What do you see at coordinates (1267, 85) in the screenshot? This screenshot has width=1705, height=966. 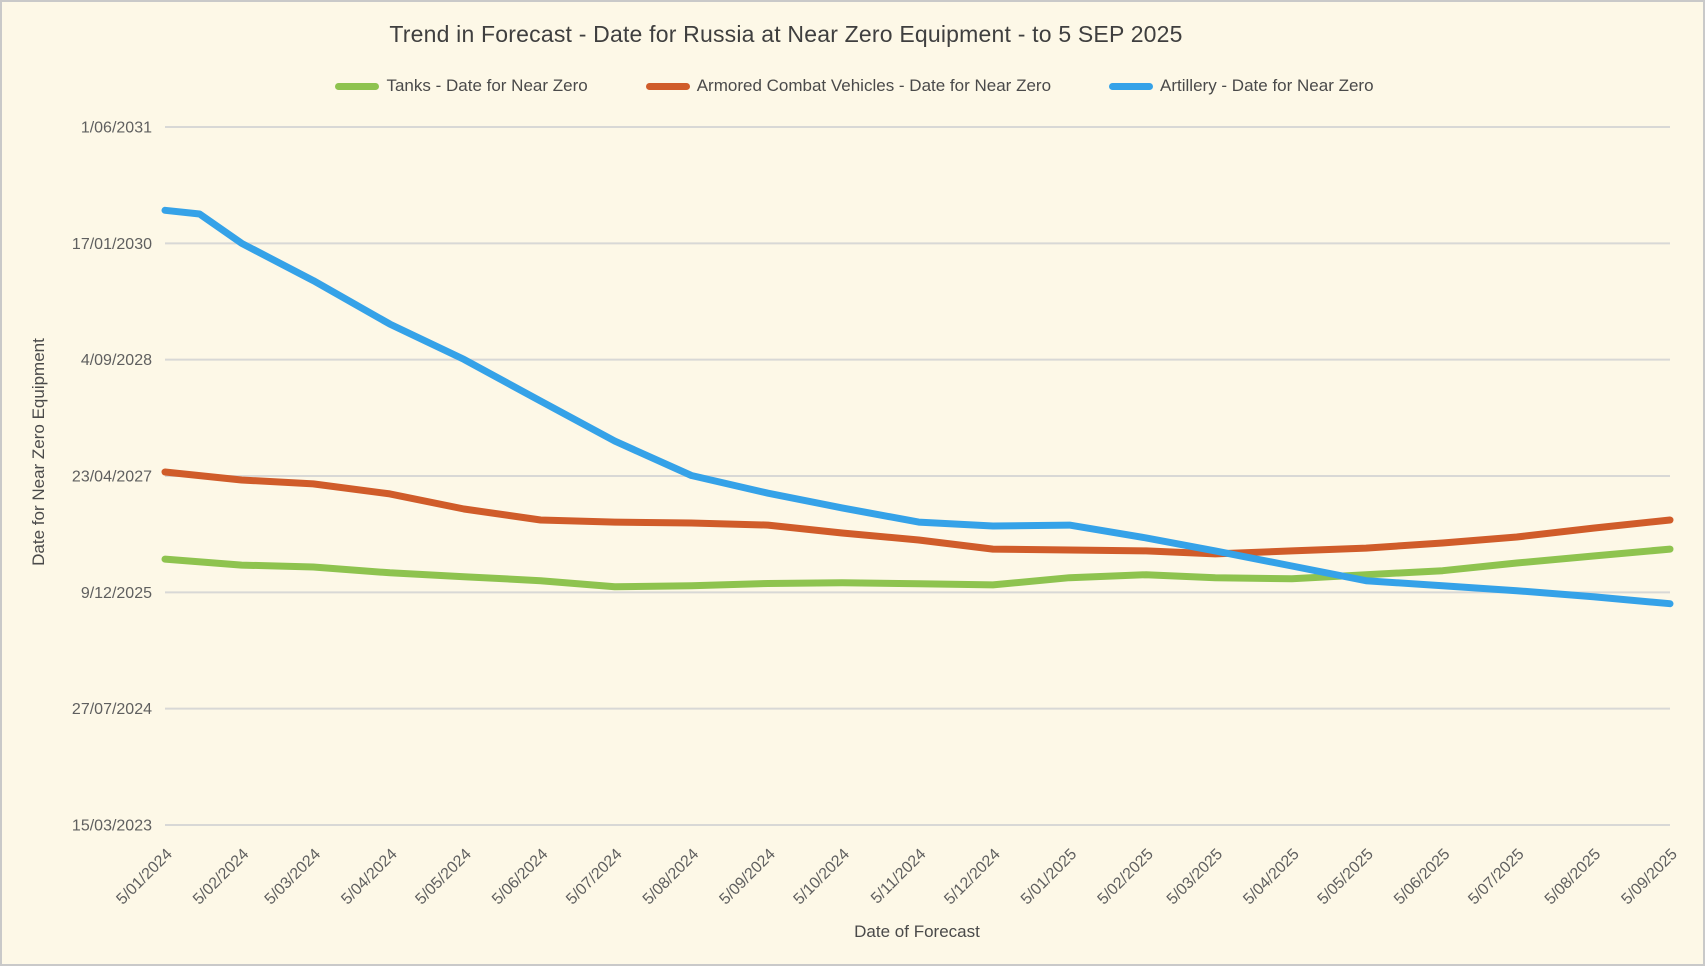 I see `legend-label-artillery: Artillery - Date for Near Zero` at bounding box center [1267, 85].